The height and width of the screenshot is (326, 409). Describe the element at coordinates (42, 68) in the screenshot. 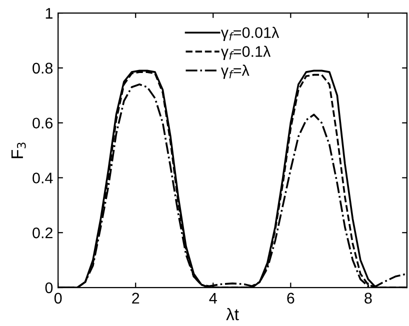

I see `y-tick-label: 0.8` at that location.